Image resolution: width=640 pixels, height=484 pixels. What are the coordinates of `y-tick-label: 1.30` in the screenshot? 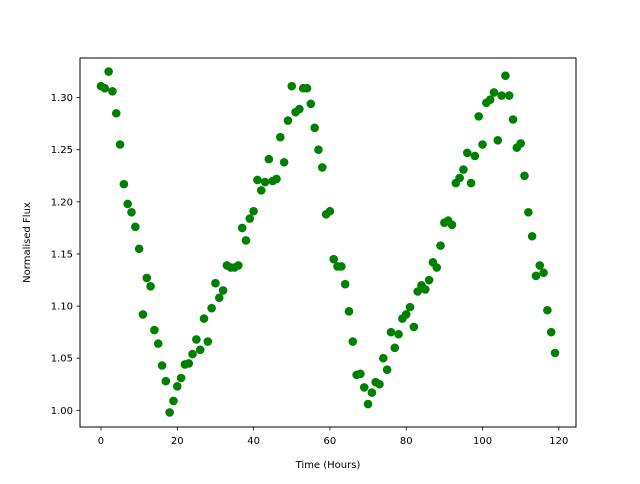 It's located at (62, 98).